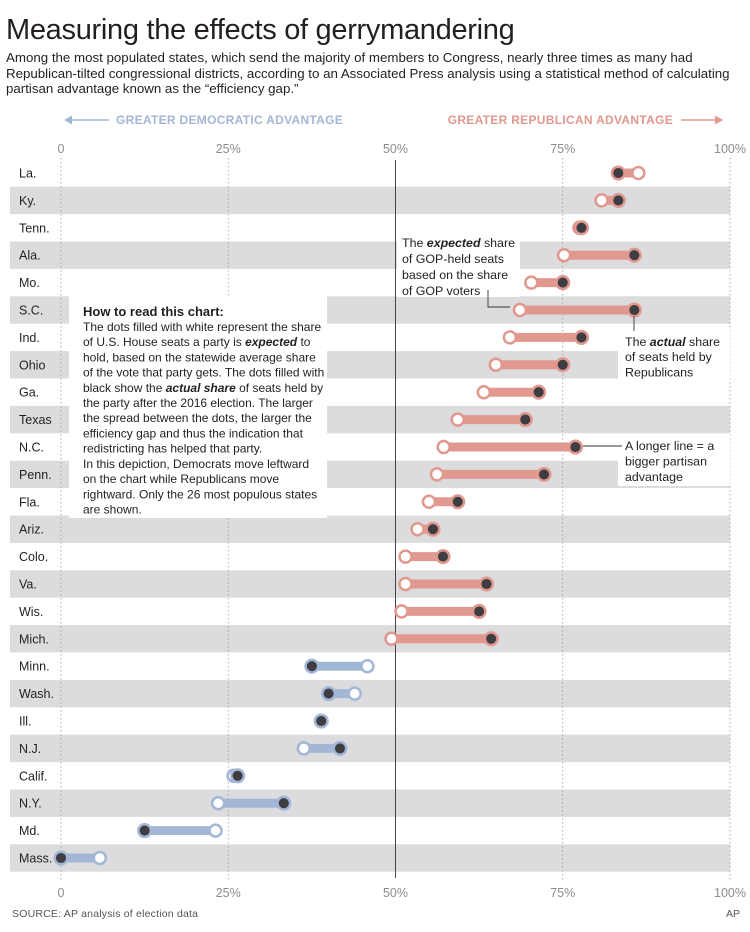  Describe the element at coordinates (31, 311) in the screenshot. I see `state-label: S.C.` at that location.